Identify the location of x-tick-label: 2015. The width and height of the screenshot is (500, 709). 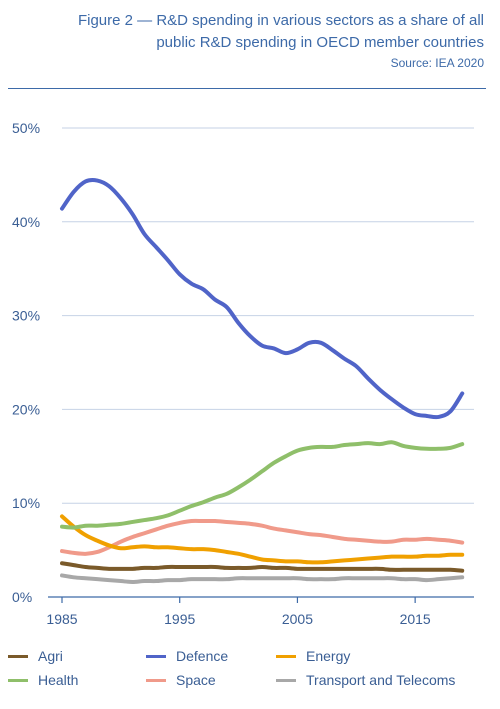
(415, 619).